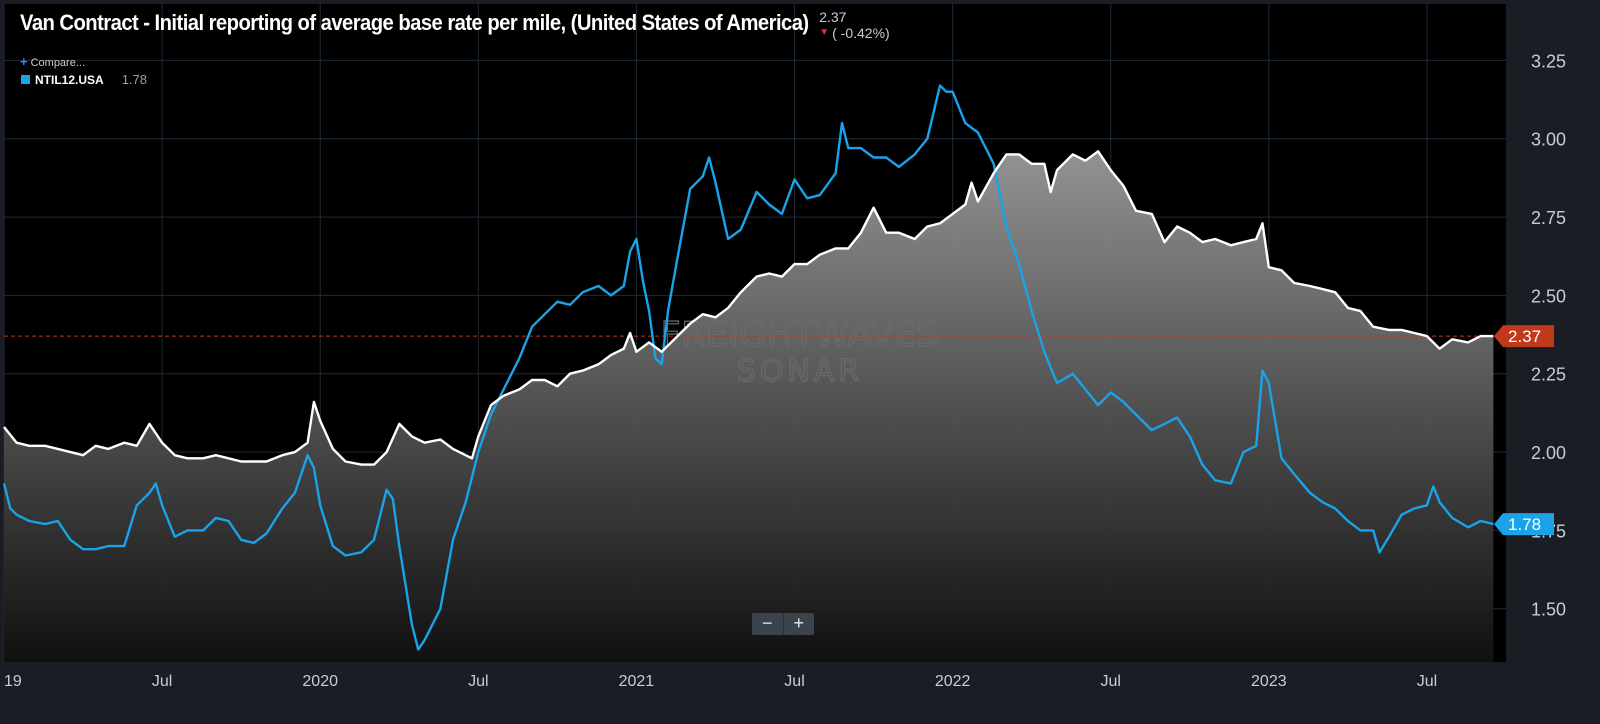 The height and width of the screenshot is (724, 1600). Describe the element at coordinates (800, 335) in the screenshot. I see `watermark-top: FREIGHTWAVES` at that location.